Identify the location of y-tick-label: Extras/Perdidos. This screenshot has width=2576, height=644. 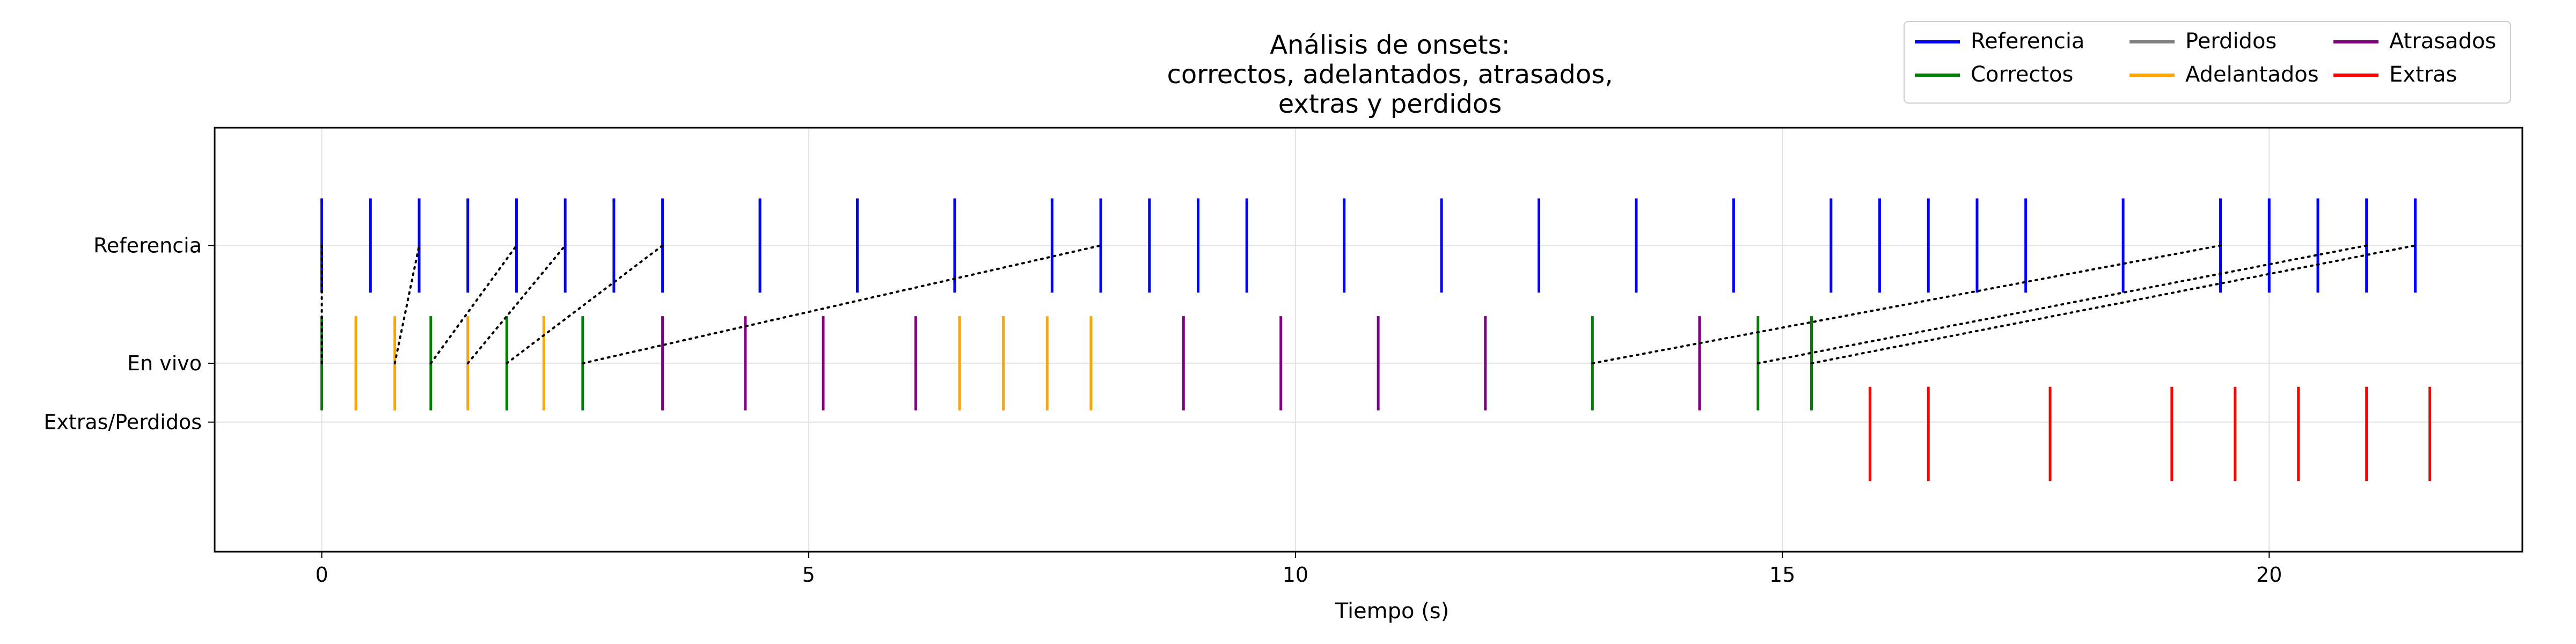
(122, 422).